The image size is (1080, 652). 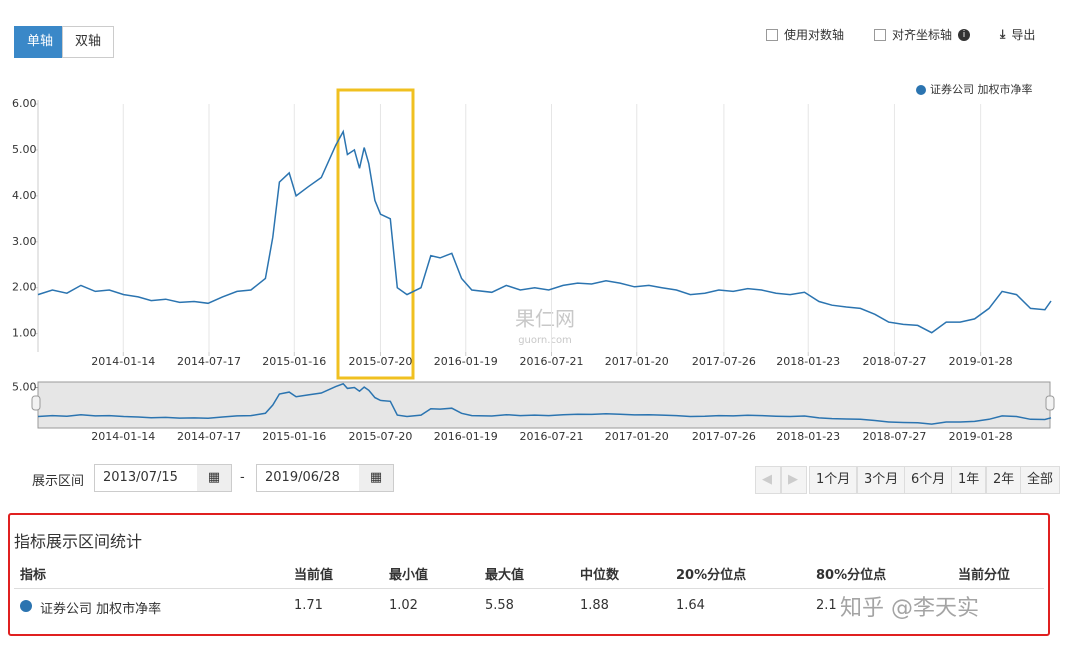 I want to click on x-tick-label: 2014-01-14, so click(x=123, y=361).